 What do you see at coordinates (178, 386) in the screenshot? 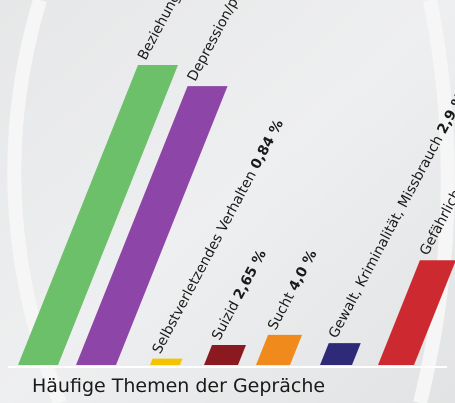
I see `chart-title: Häufige Themen der Gepräche` at bounding box center [178, 386].